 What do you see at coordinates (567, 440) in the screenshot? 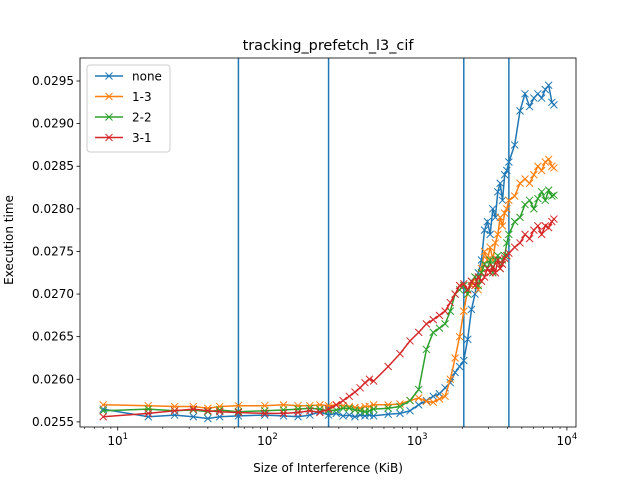
I see `x-tick-label: 10⁴` at bounding box center [567, 440].